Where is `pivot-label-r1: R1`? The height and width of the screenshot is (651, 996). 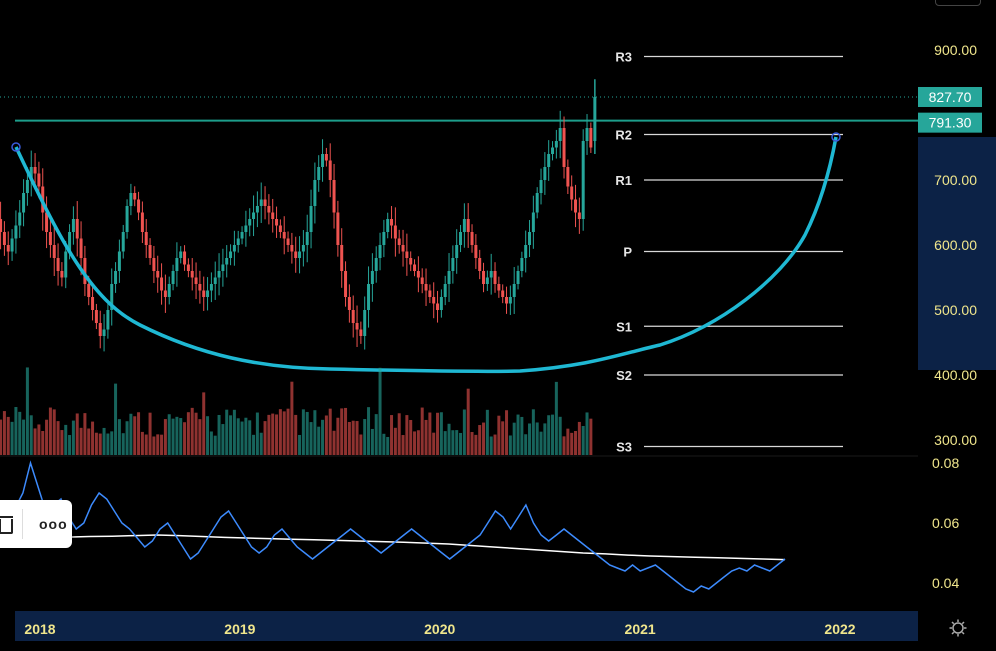 pivot-label-r1: R1 is located at coordinates (623, 180).